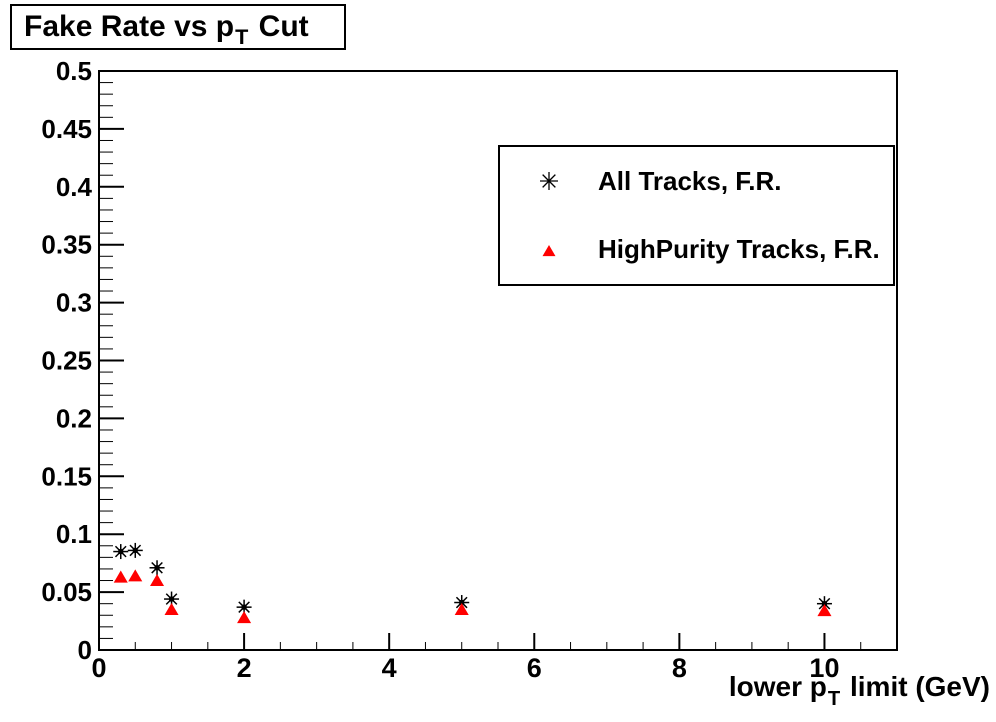 The width and height of the screenshot is (996, 722). What do you see at coordinates (74, 418) in the screenshot?
I see `y-tick-label: 0.2` at bounding box center [74, 418].